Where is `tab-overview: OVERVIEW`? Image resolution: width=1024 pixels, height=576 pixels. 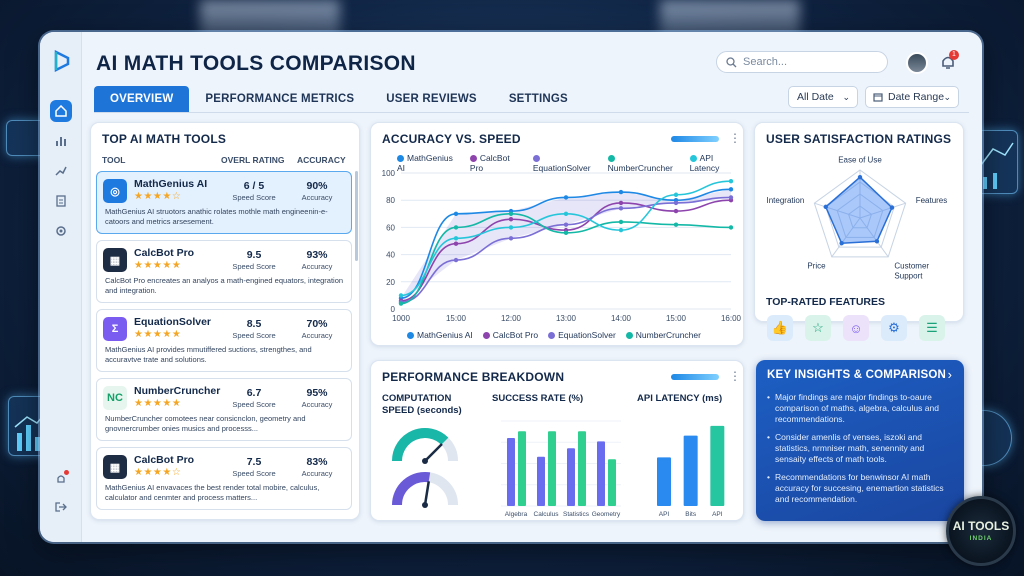
tab-overview: OVERVIEW is located at coordinates (142, 99).